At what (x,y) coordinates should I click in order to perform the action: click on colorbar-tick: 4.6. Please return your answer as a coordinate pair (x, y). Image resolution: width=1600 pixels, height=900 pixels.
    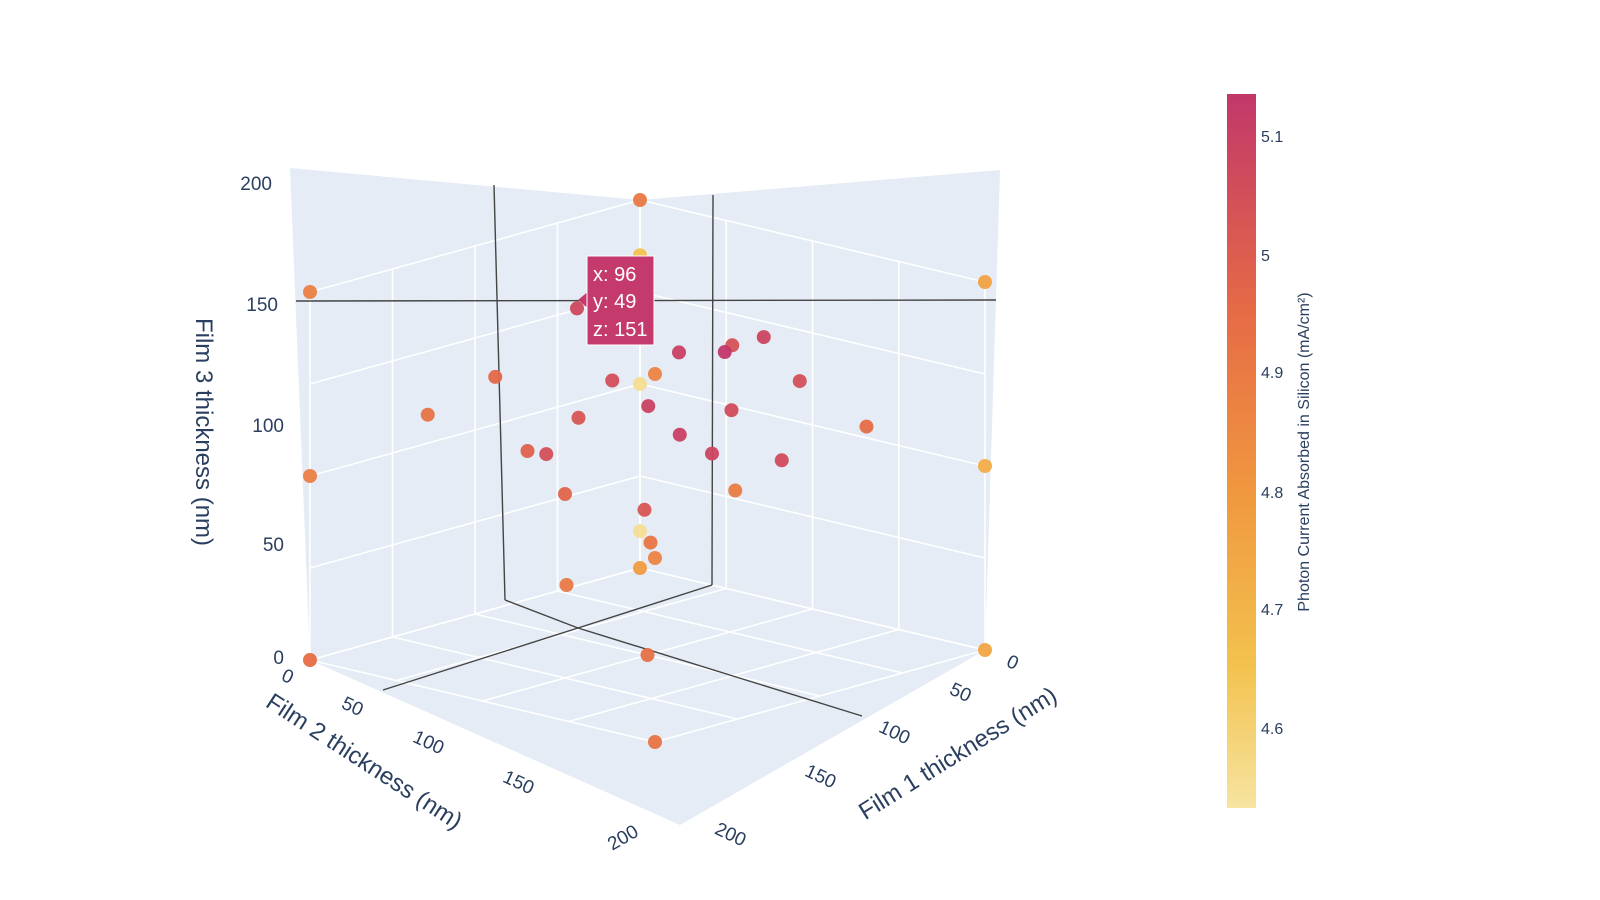
    Looking at the image, I should click on (1272, 729).